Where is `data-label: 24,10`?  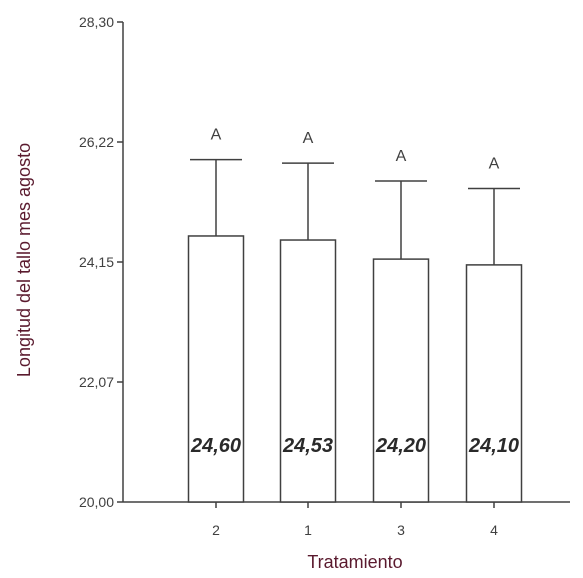 data-label: 24,10 is located at coordinates (493, 446).